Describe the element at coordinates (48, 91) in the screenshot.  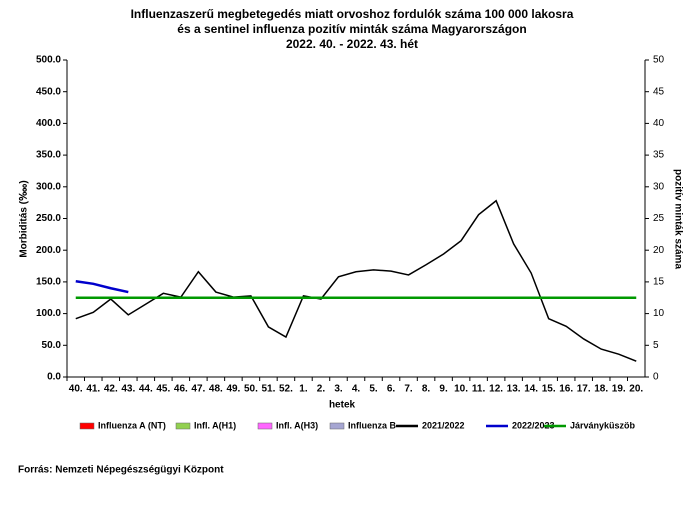
I see `y-tick-label: 450.0` at that location.